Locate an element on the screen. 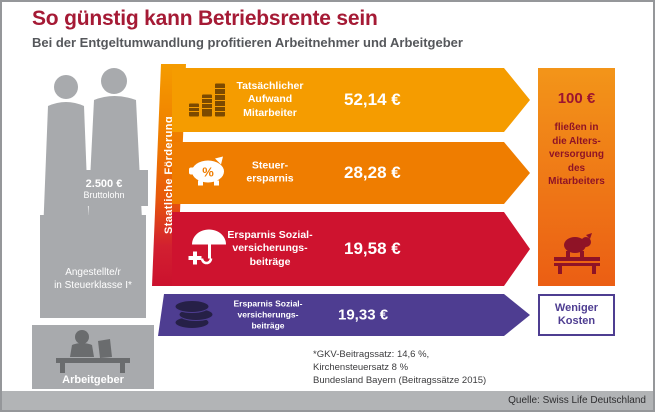 Image resolution: width=655 pixels, height=412 pixels. band-value: 52,14 € is located at coordinates (372, 99).